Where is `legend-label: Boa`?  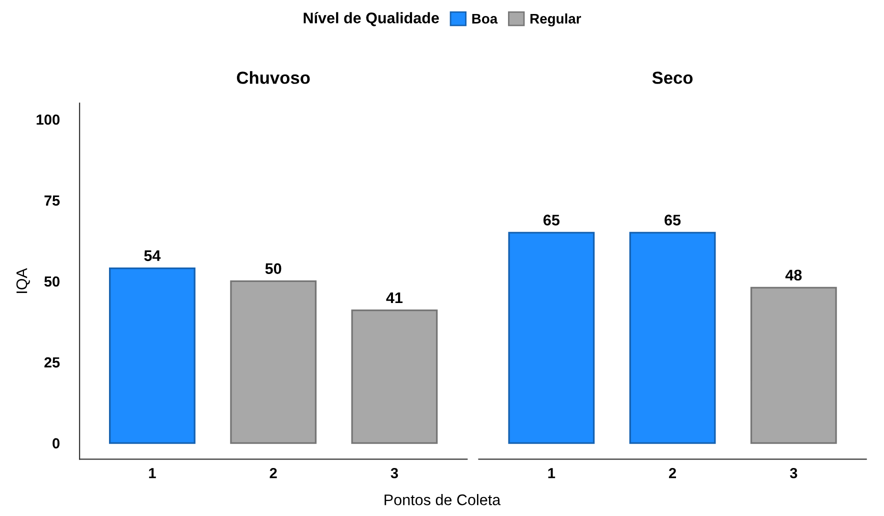 legend-label: Boa is located at coordinates (485, 19).